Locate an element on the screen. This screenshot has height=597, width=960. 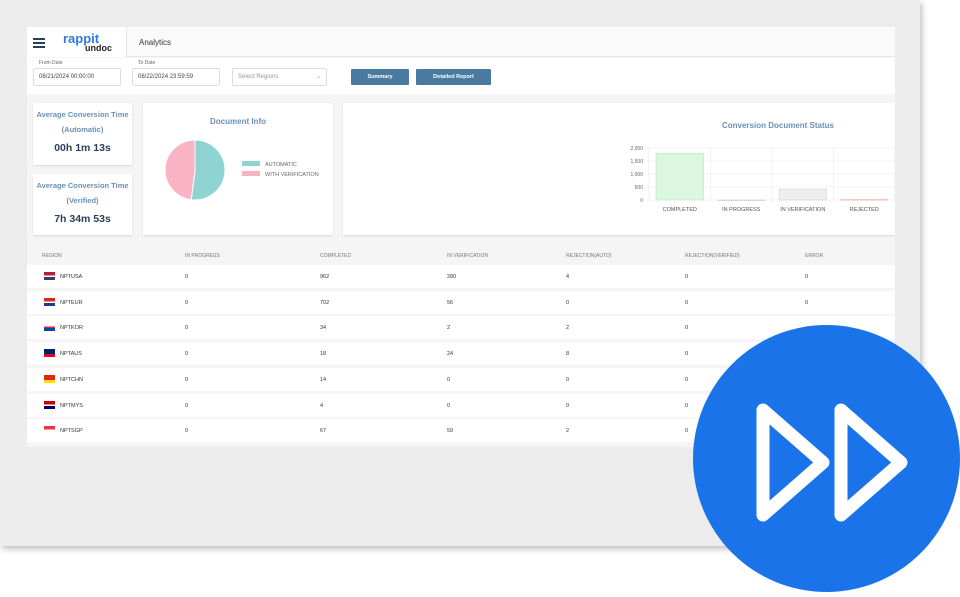
column-header: ERROR is located at coordinates (814, 256).